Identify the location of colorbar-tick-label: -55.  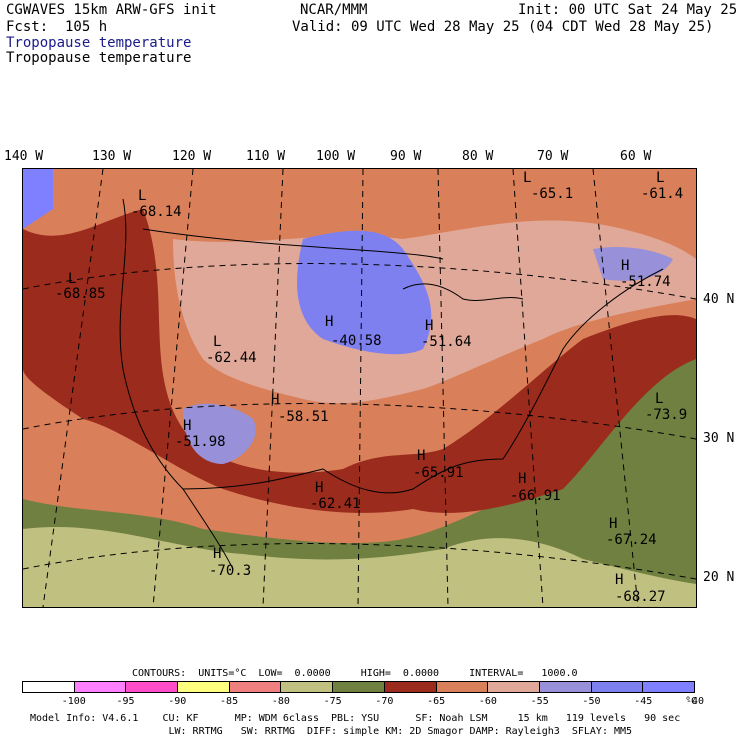
(539, 701).